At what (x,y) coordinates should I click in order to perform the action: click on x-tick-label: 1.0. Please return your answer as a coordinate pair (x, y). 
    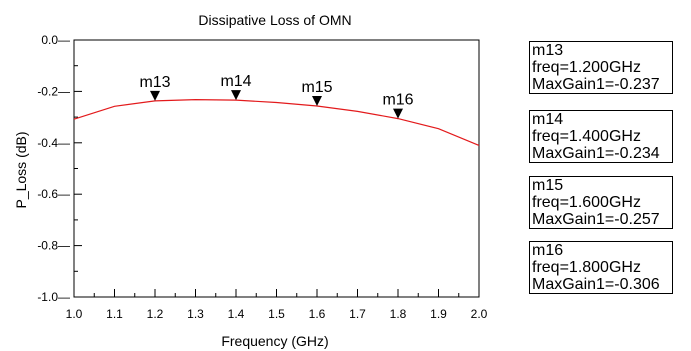
    Looking at the image, I should click on (74, 314).